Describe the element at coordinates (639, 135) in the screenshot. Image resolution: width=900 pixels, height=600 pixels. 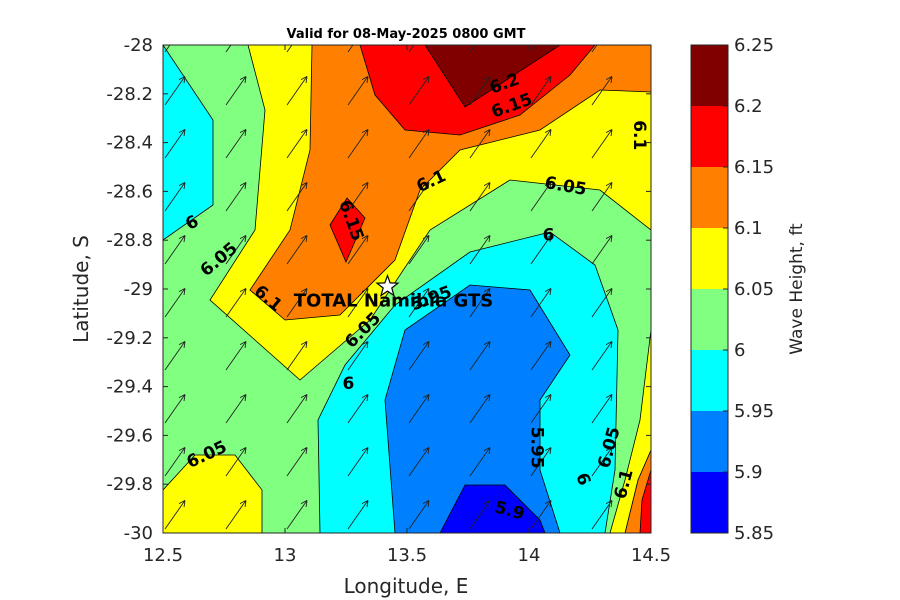
I see `contour-label: 6.1` at that location.